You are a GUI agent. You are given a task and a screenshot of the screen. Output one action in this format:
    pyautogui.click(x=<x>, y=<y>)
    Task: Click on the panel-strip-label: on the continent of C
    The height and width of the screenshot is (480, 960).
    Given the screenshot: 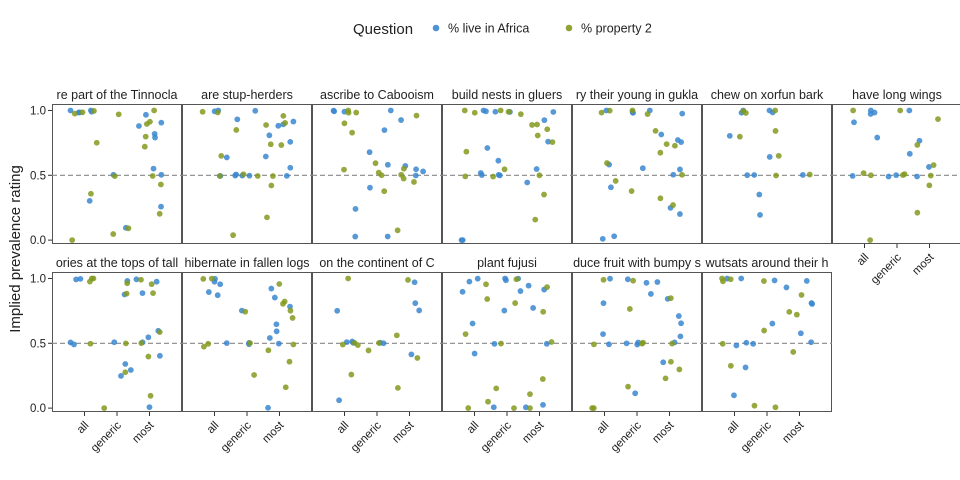 What is the action you would take?
    pyautogui.click(x=376, y=263)
    